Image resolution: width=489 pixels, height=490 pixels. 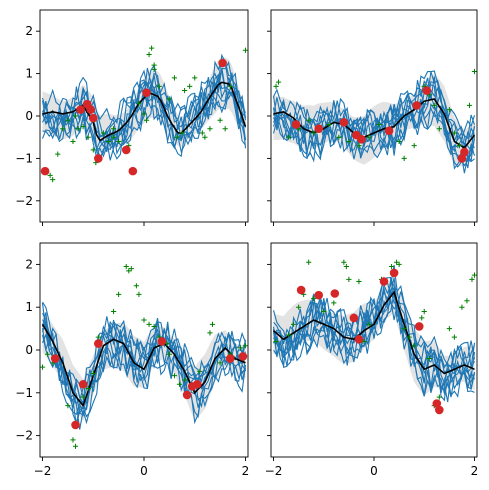 I want to click on y-tick-label: −1, so click(x=24, y=158).